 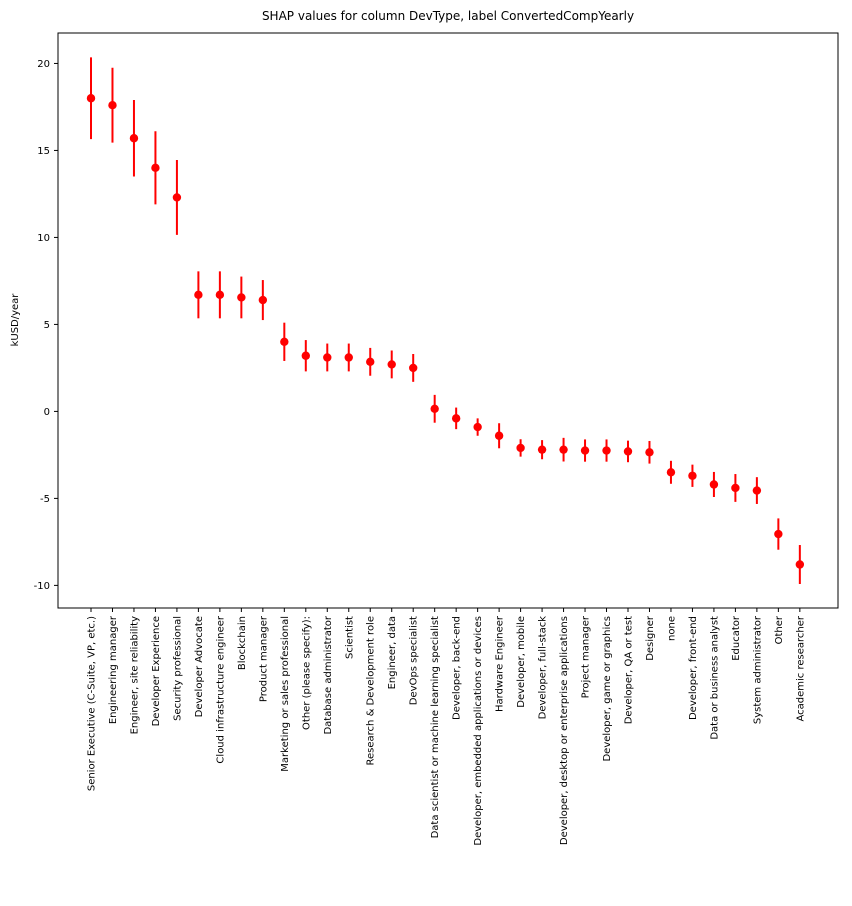 What do you see at coordinates (586, 656) in the screenshot?
I see `x-tick-label: Project manager` at bounding box center [586, 656].